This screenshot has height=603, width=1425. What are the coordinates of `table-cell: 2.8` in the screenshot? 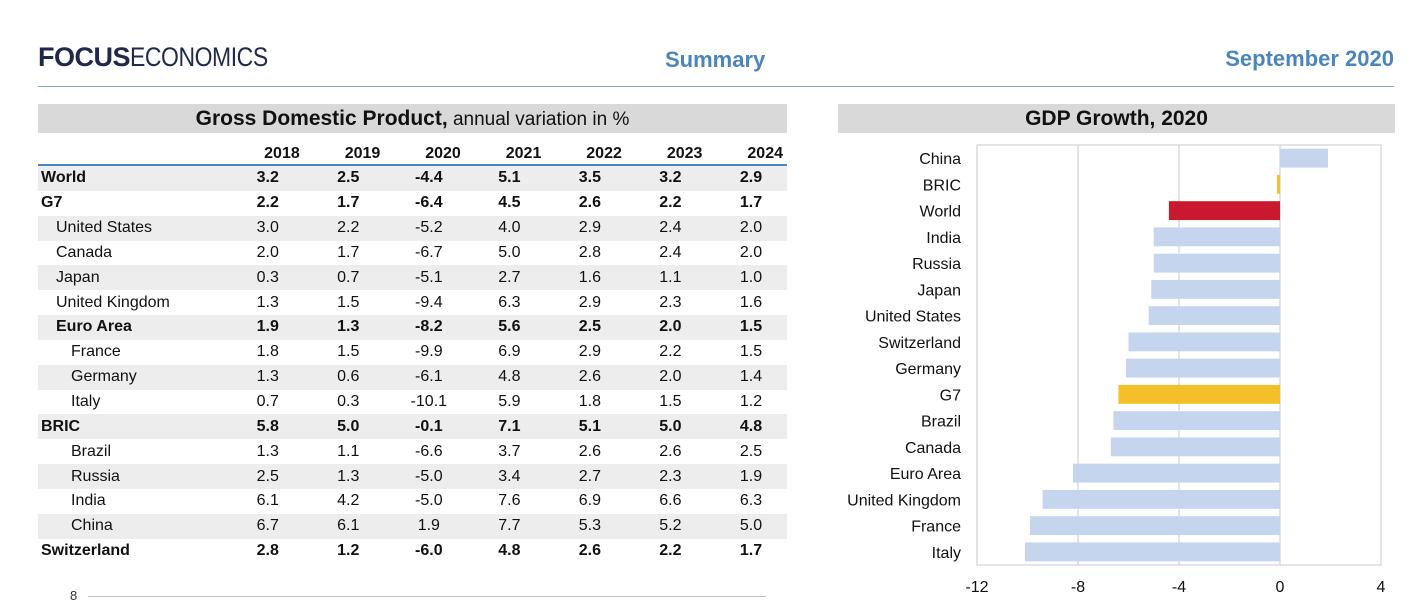 It's located at (263, 551).